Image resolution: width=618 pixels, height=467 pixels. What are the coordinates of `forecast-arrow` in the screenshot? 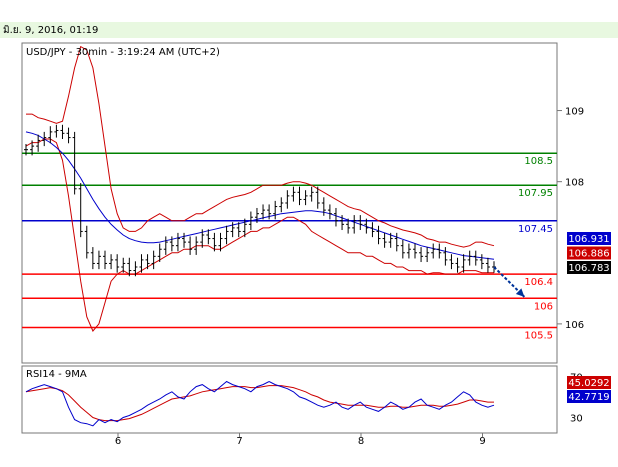 It's located at (509, 282).